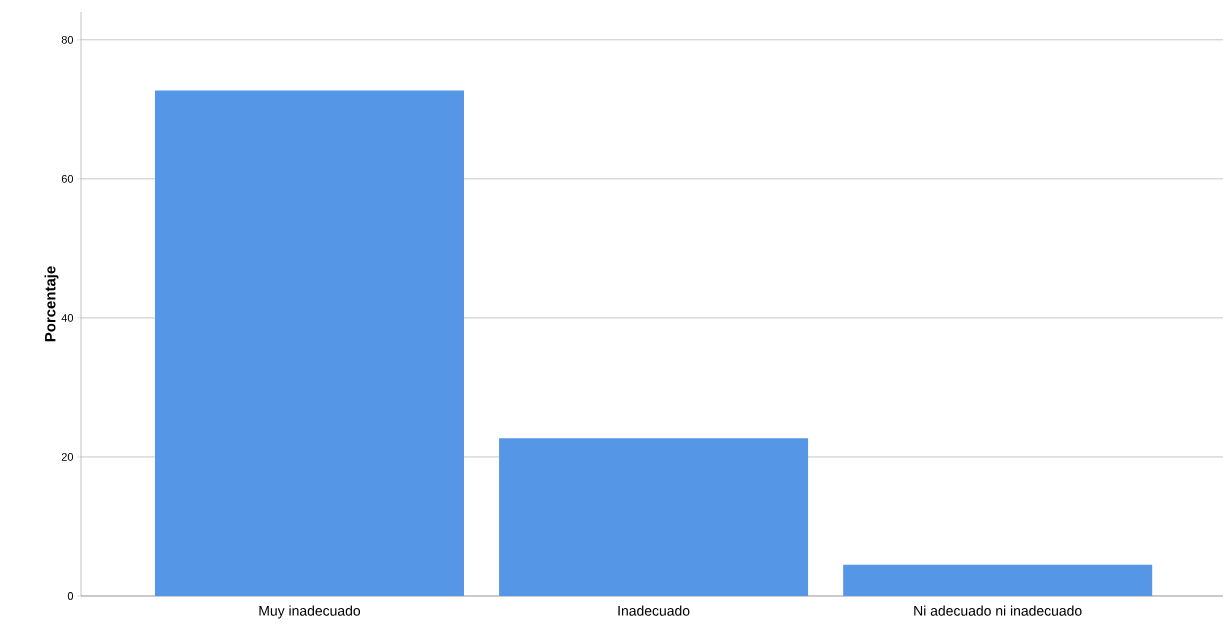 The width and height of the screenshot is (1223, 630). Describe the element at coordinates (998, 610) in the screenshot. I see `x-tick-label: Ni adecuado ni inadecuado` at that location.